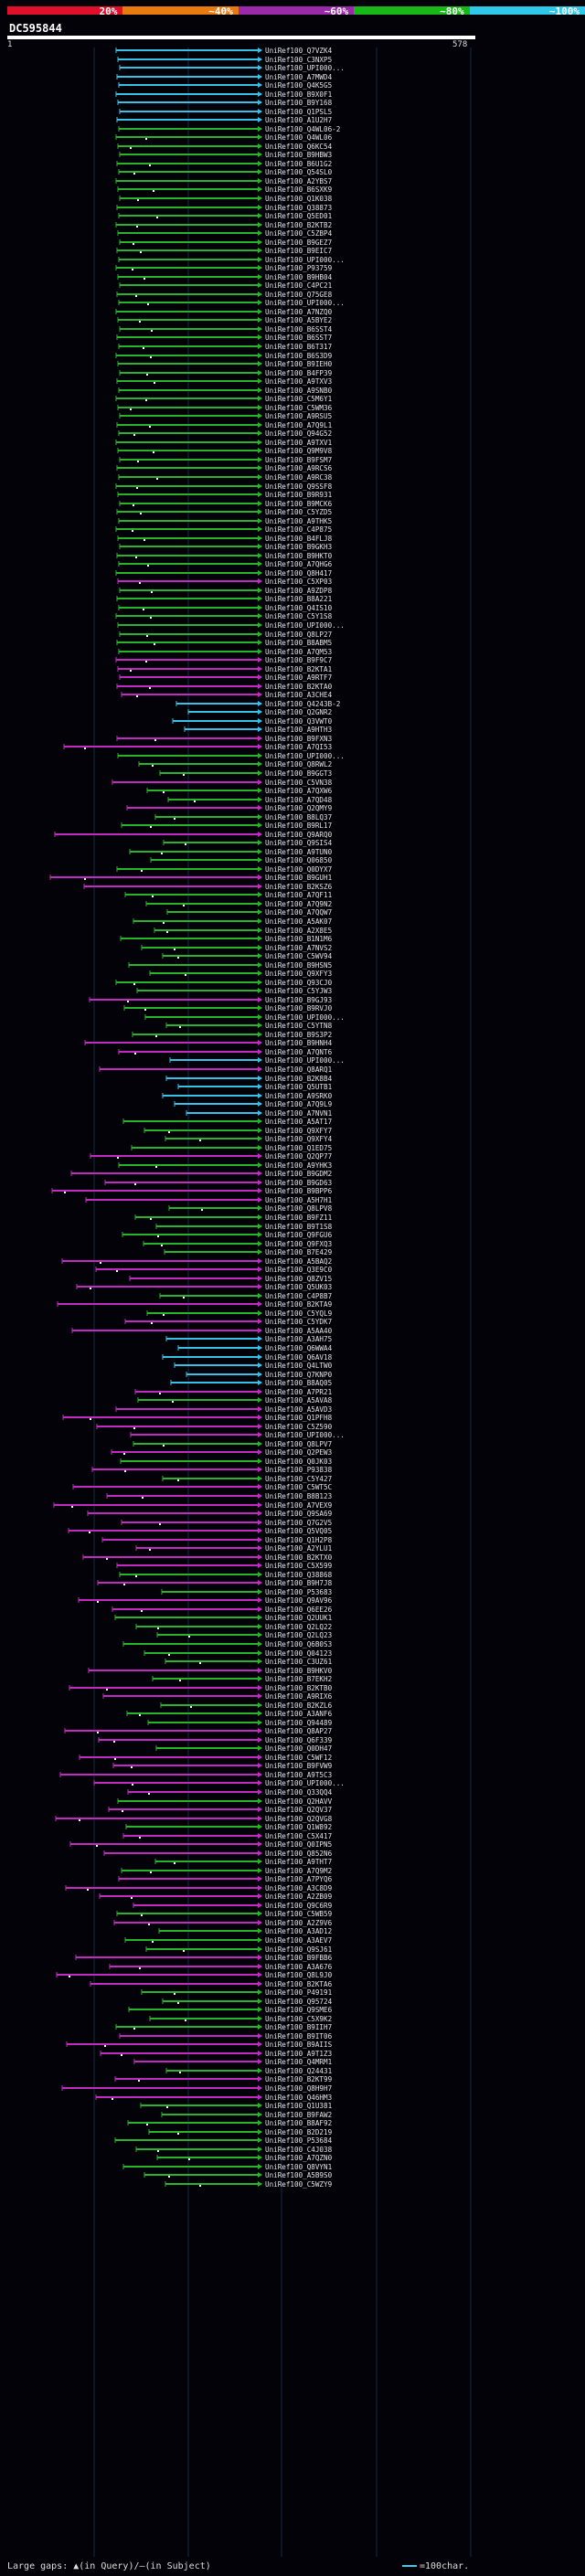 This screenshot has width=585, height=2576. Describe the element at coordinates (206, 1600) in the screenshot. I see `hit-row: UniRef100_Q9AV96` at that location.